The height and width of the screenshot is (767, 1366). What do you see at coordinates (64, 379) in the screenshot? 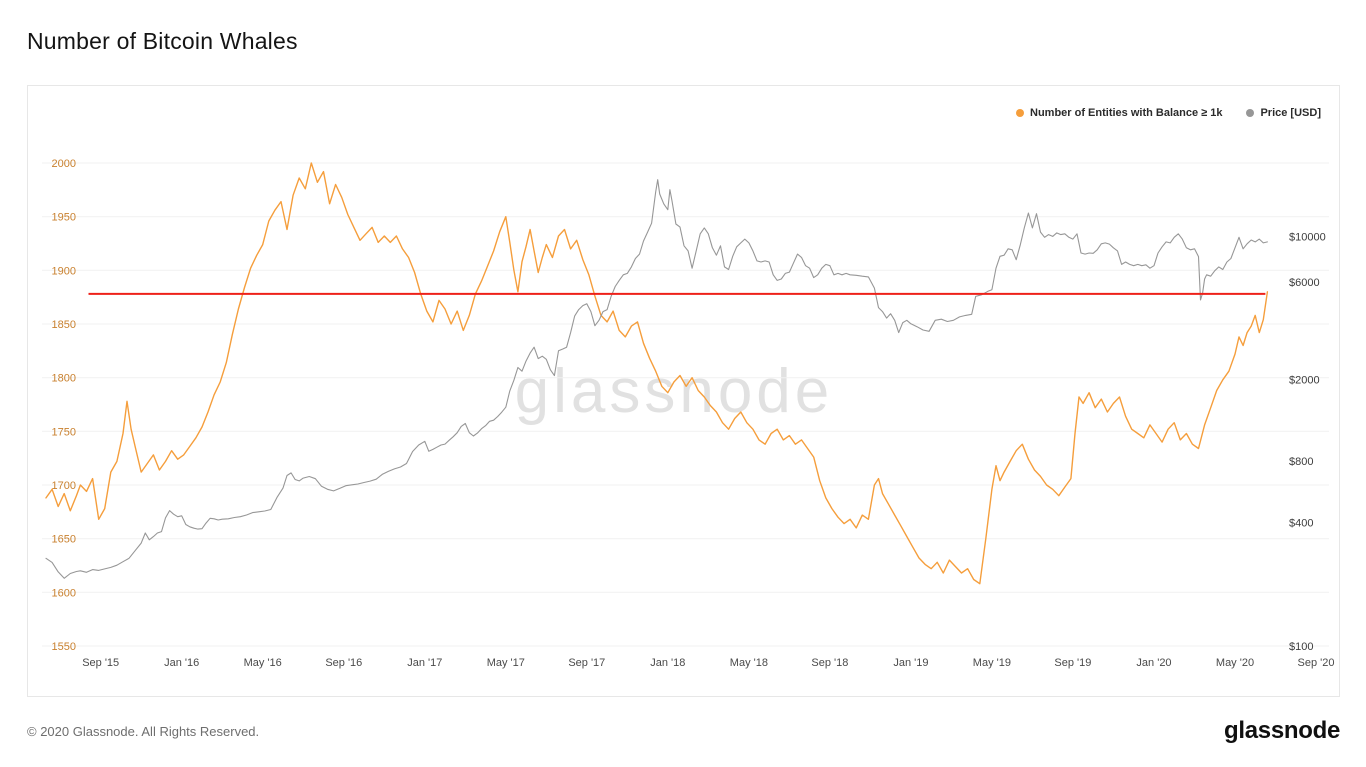
I see `y-axis-tick-left: 1800` at bounding box center [64, 379].